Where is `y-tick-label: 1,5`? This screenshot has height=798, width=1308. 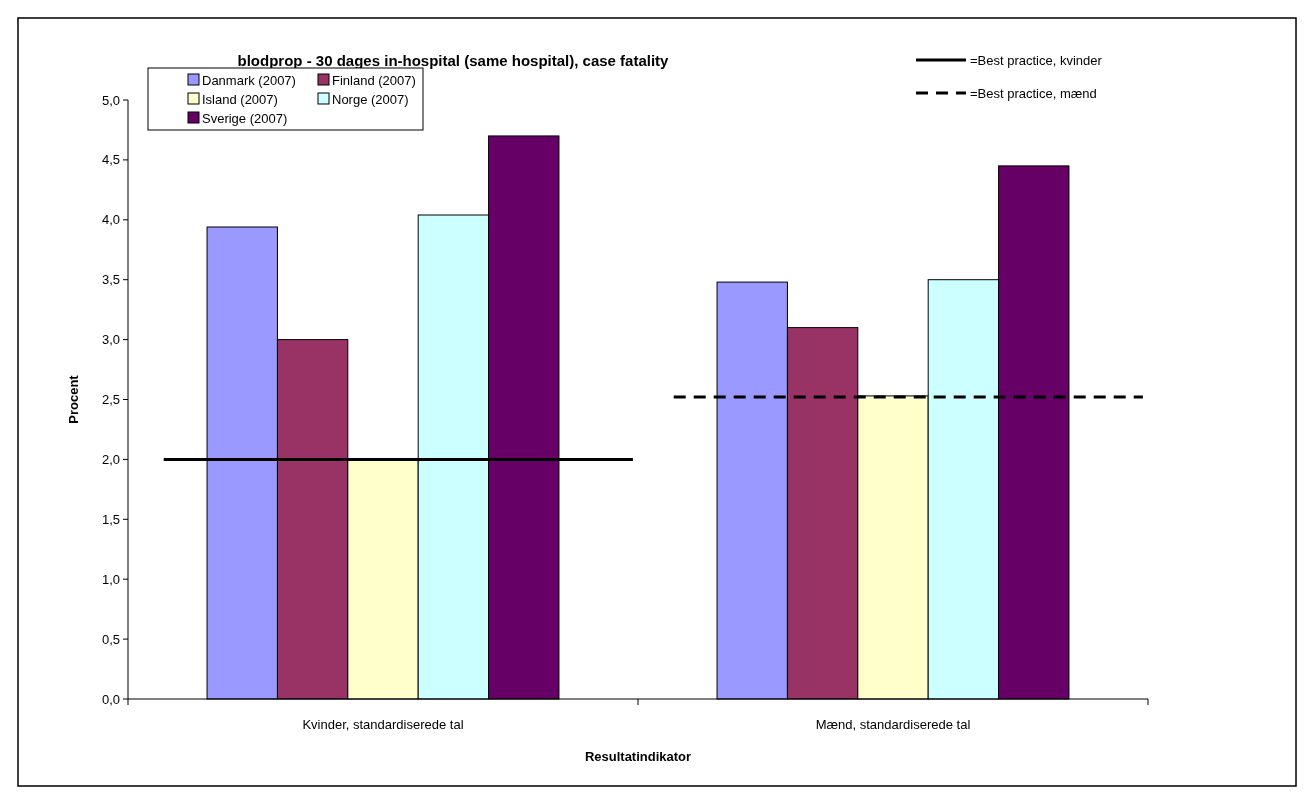 y-tick-label: 1,5 is located at coordinates (110, 519).